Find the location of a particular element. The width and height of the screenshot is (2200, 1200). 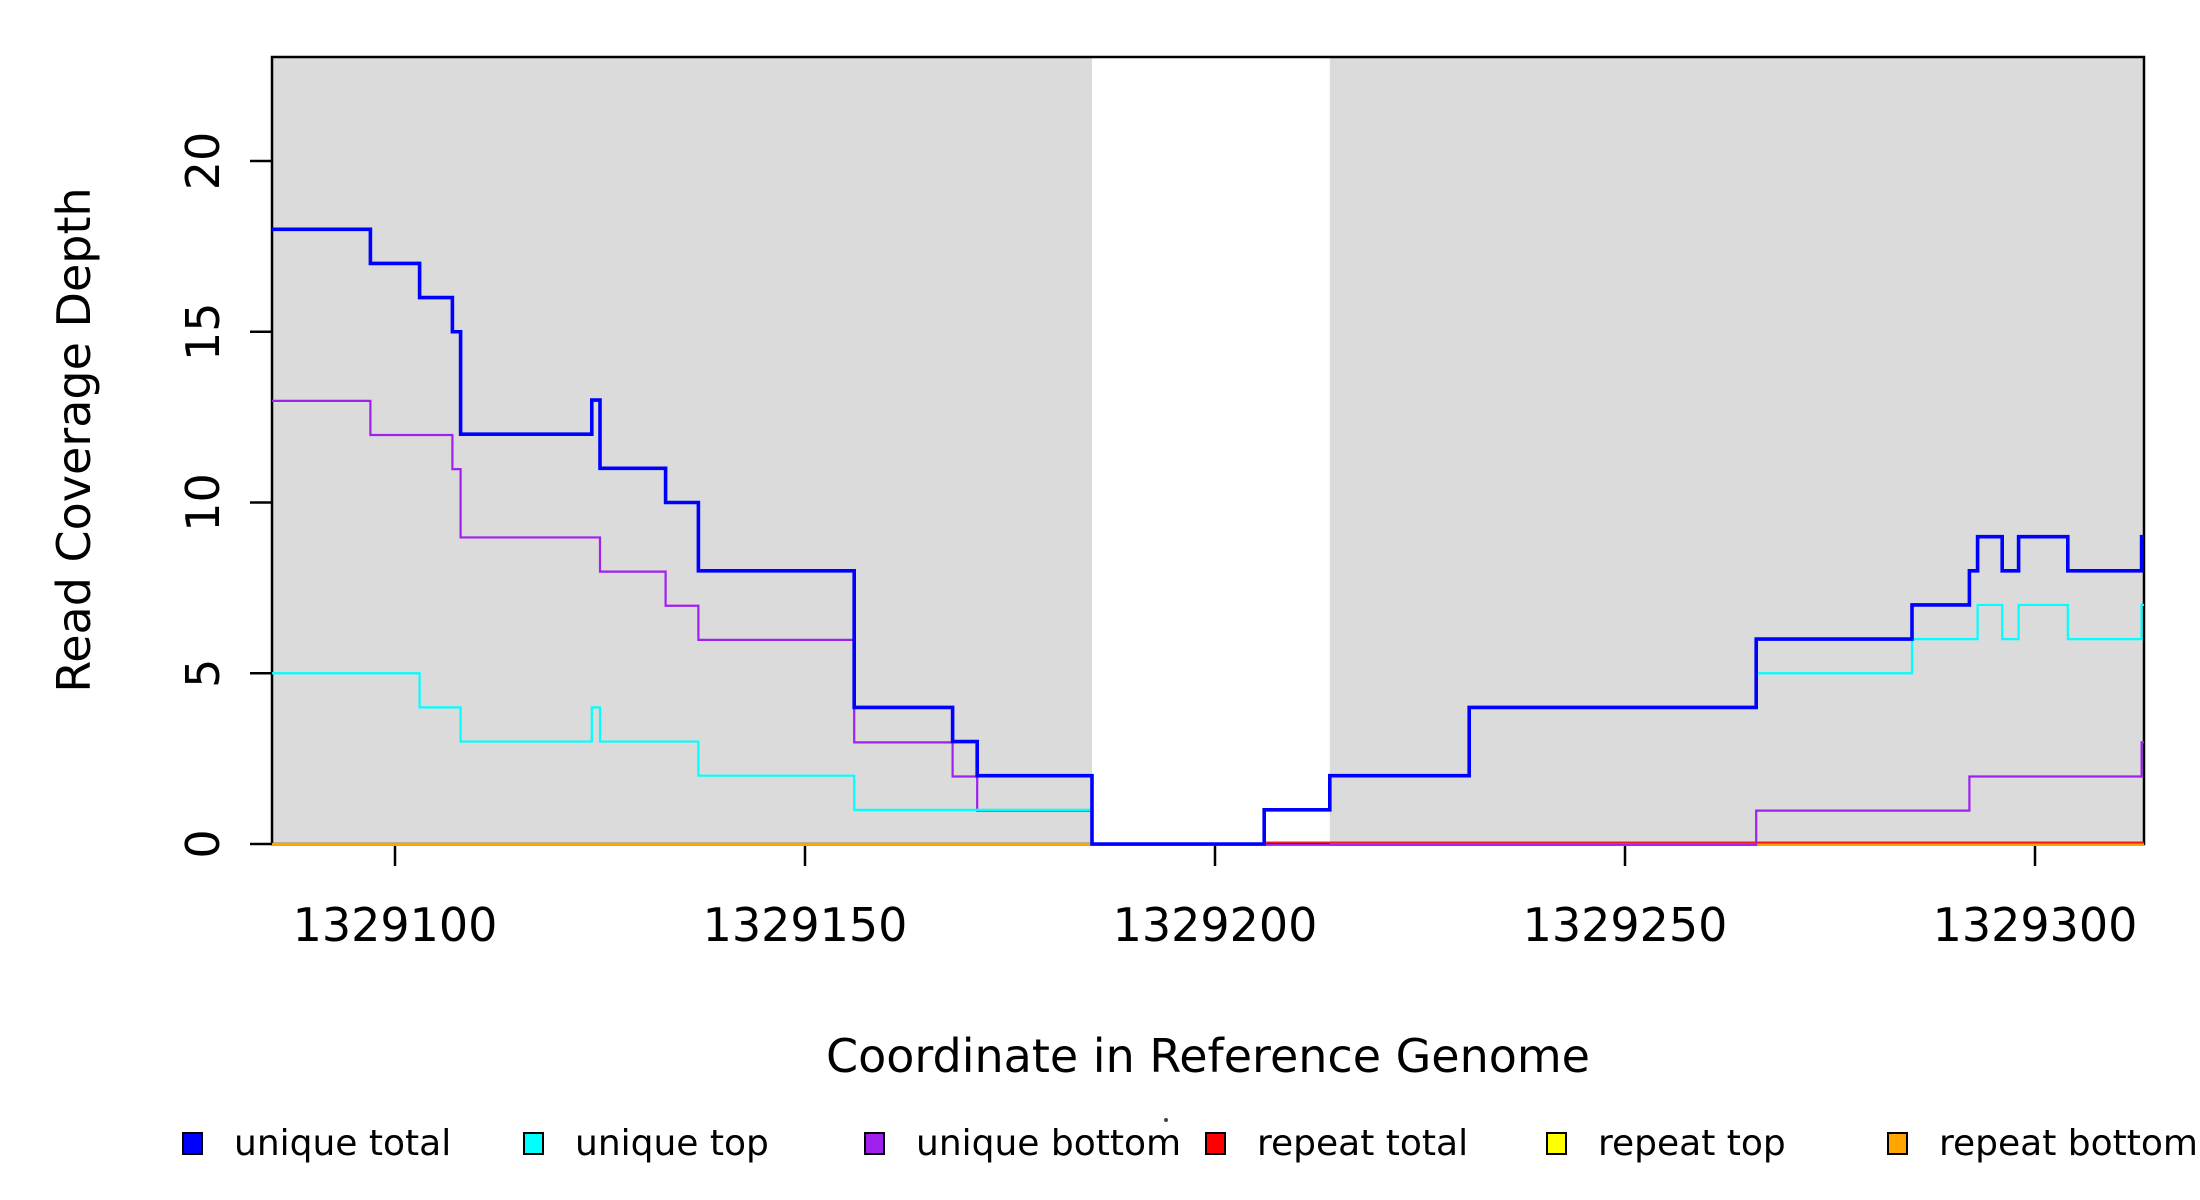

legend-item-unique-total: unique total is located at coordinates (316, 1143).